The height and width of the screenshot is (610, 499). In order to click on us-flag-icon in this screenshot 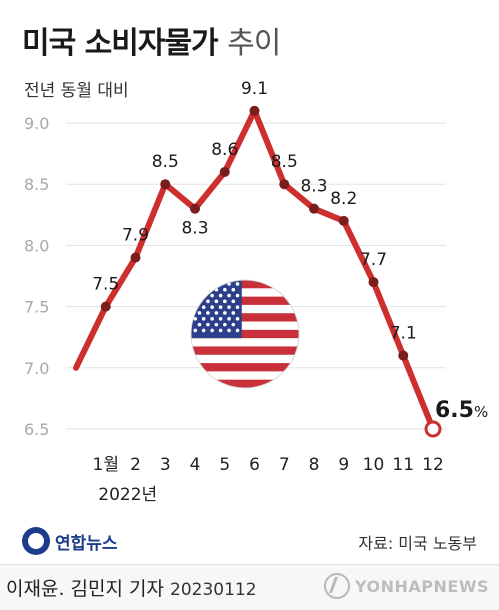, I will do `click(245, 334)`.